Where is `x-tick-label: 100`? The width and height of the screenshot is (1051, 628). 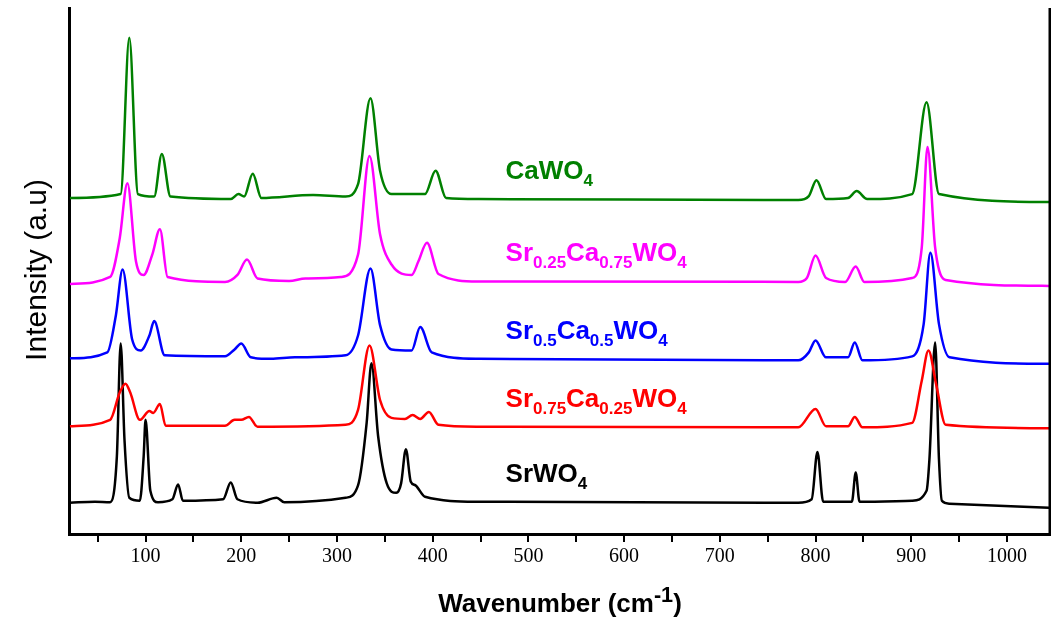
x-tick-label: 100 is located at coordinates (145, 555).